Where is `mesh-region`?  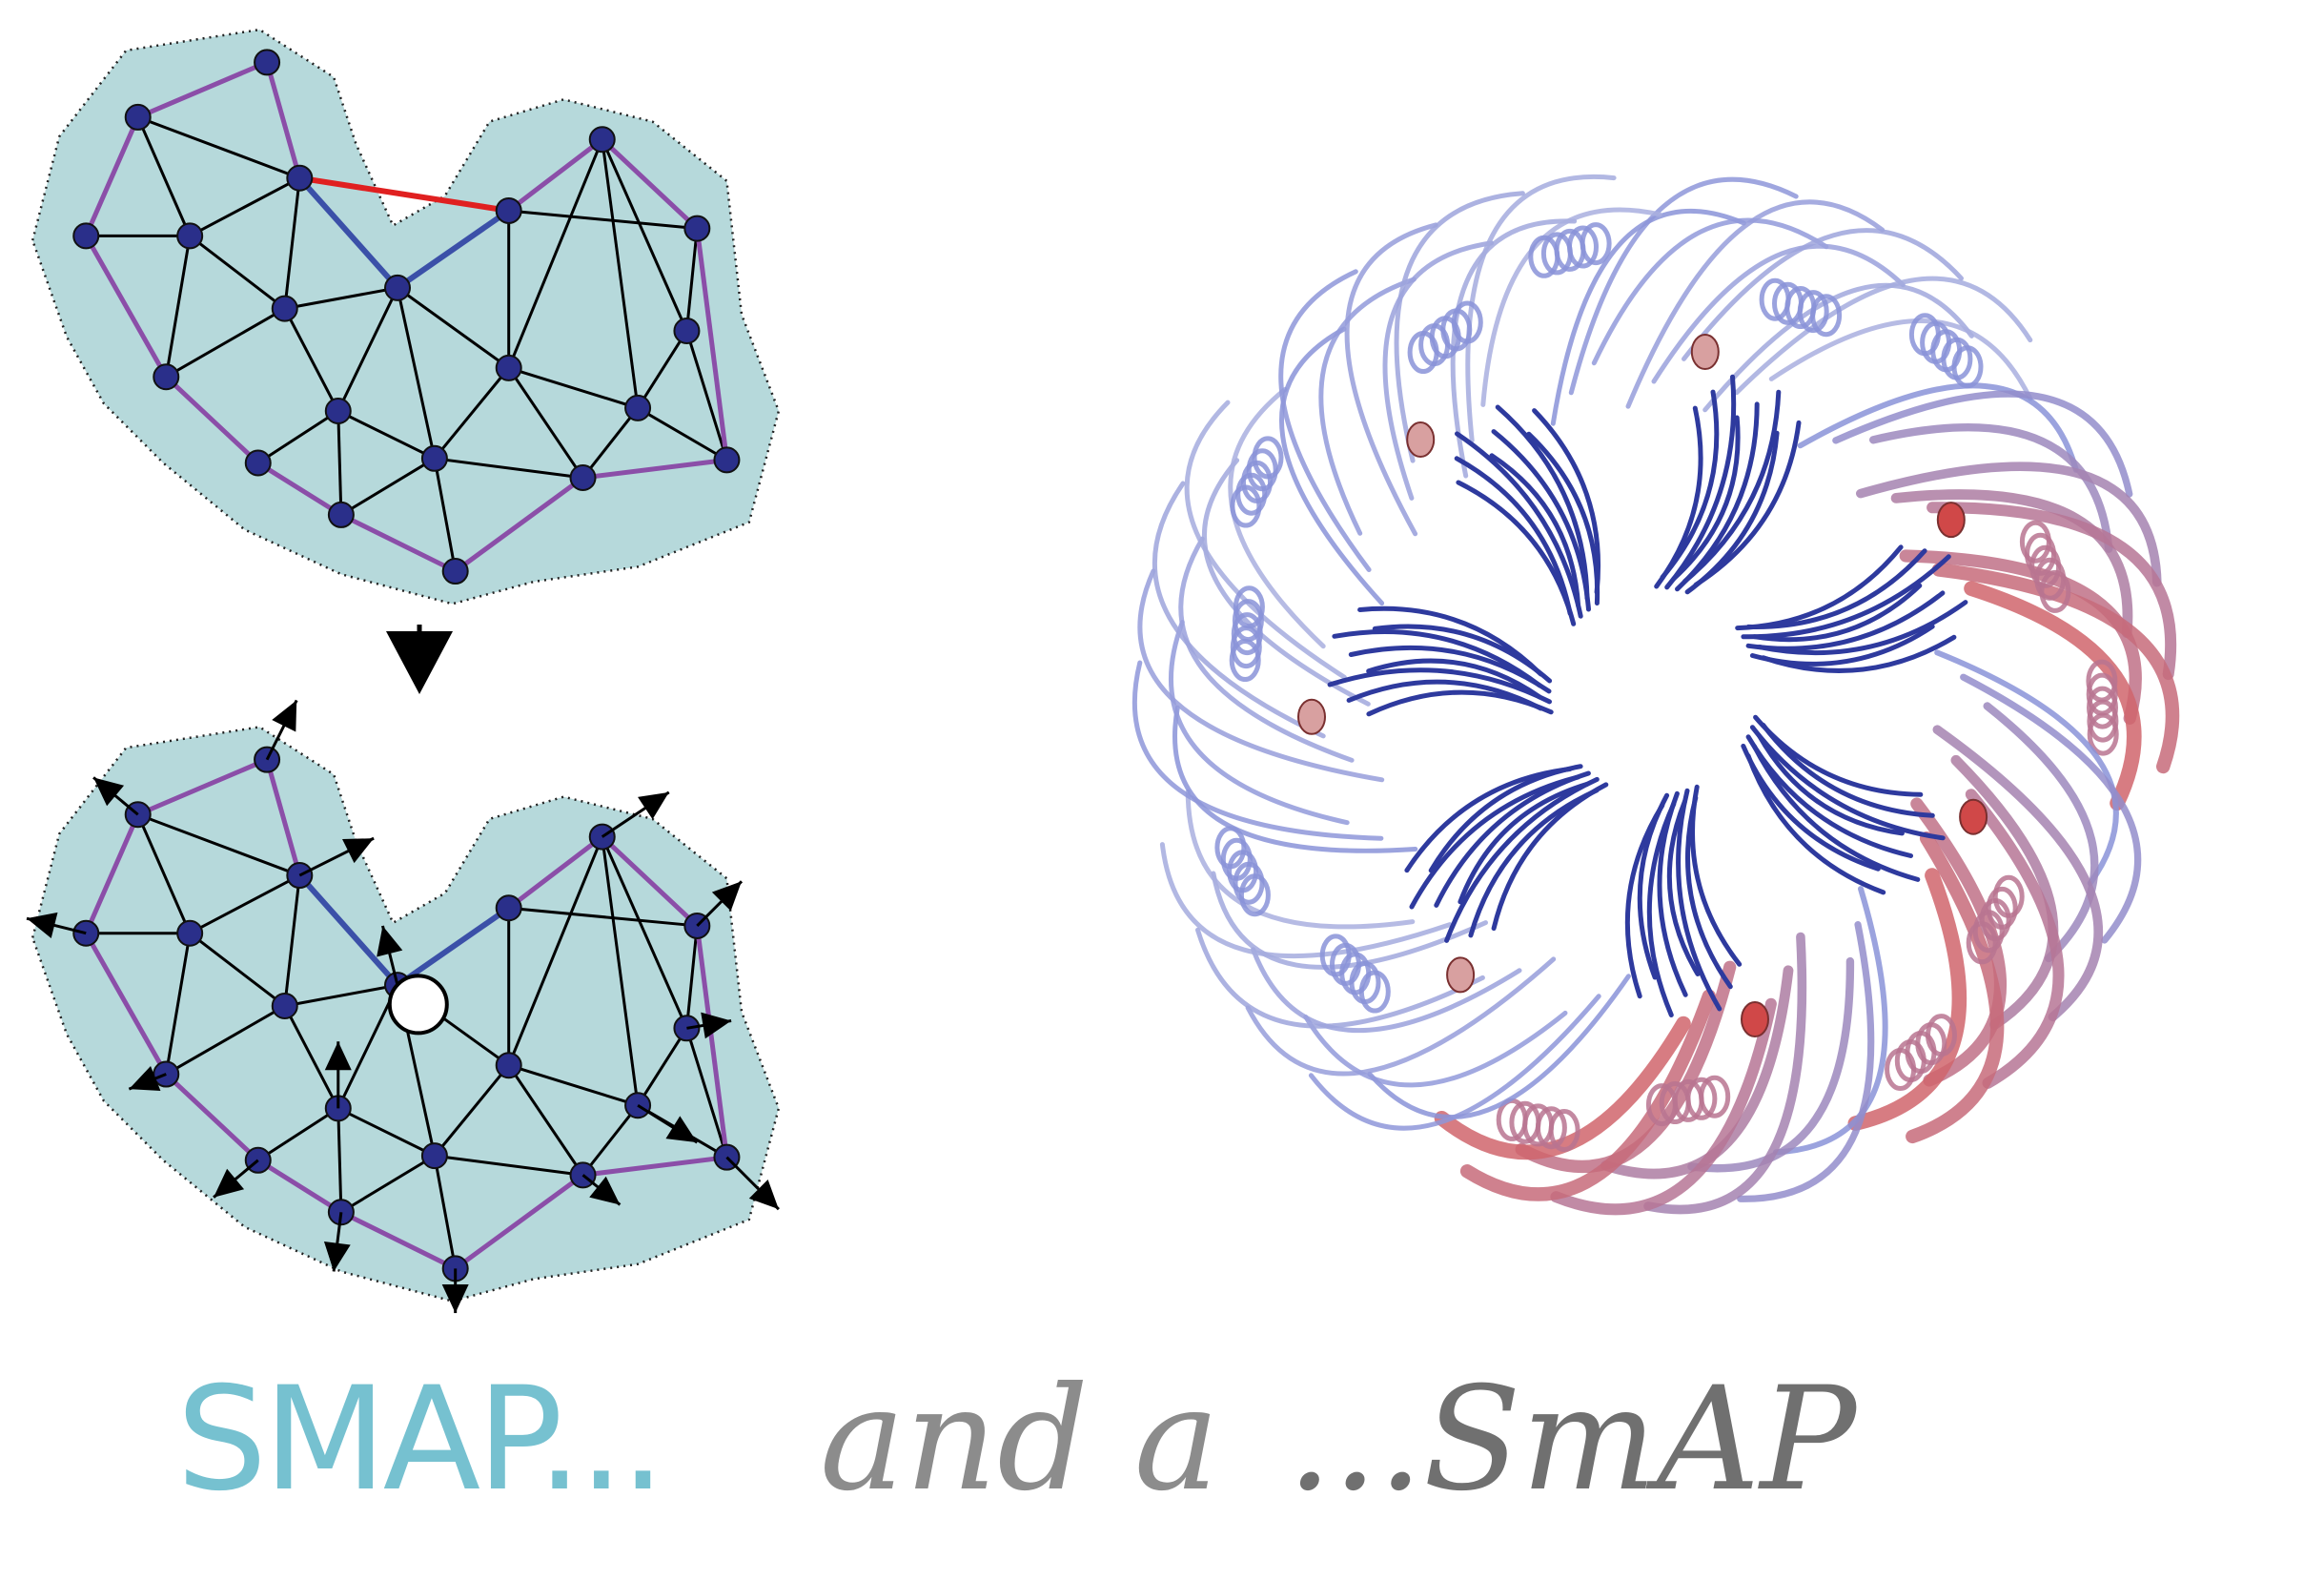
mesh-region is located at coordinates (406, 316).